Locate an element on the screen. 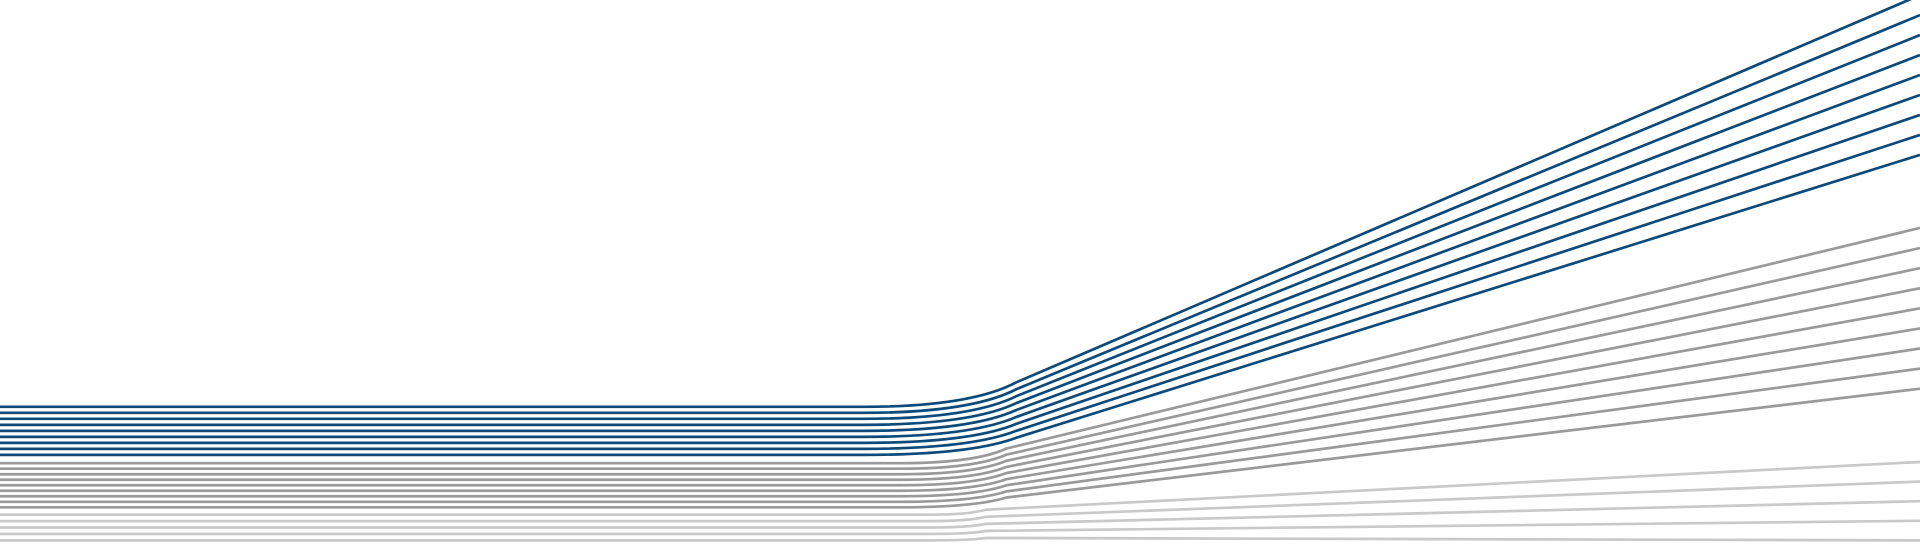 The image size is (1920, 560). light-gray-line-group is located at coordinates (960, 501).